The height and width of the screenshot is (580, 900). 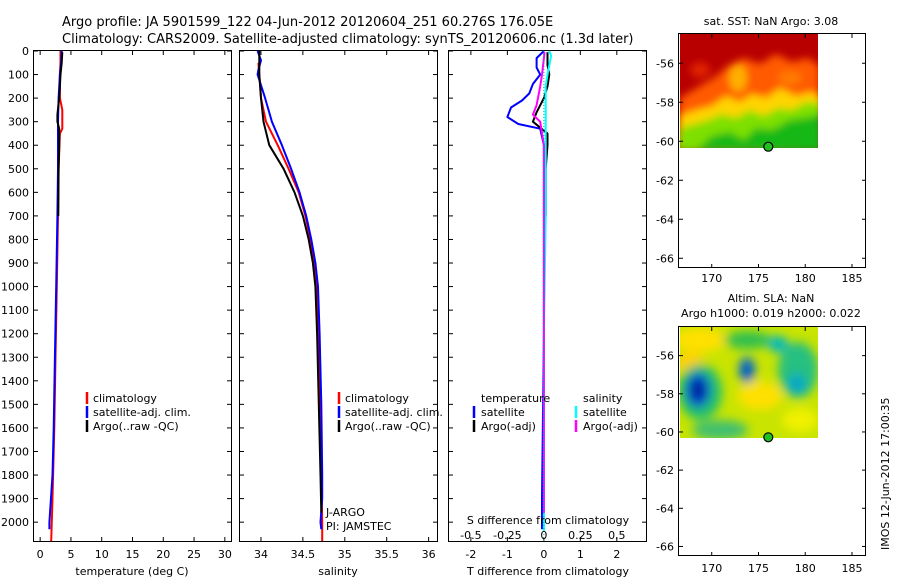 I want to click on s-tick-label: 0, so click(x=543, y=535).